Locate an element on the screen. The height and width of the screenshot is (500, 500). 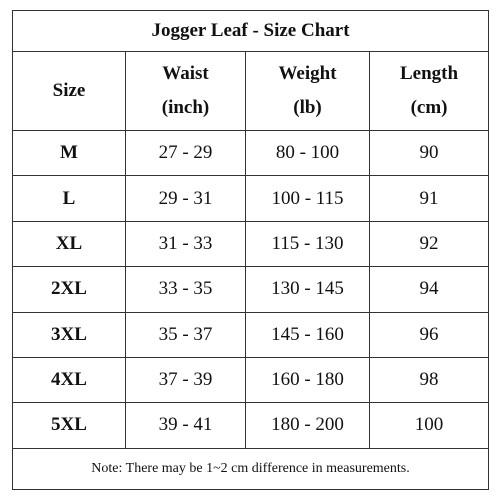
header-weight-label: Weight is located at coordinates (307, 74).